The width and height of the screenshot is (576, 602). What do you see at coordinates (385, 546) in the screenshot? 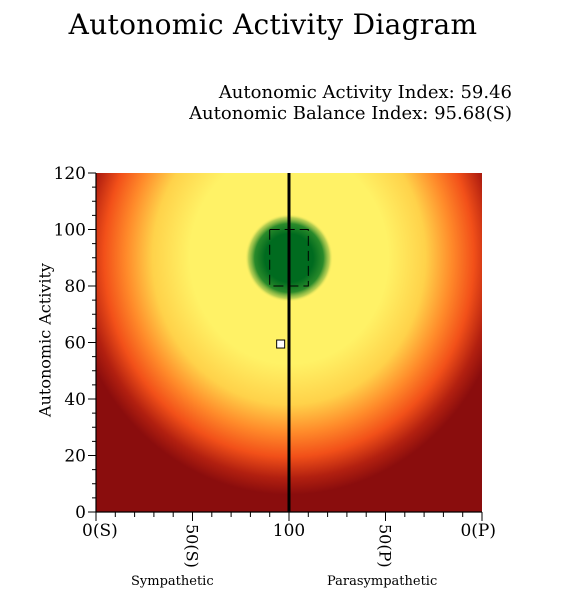
I see `x-tick-label: 50(P)` at bounding box center [385, 546].